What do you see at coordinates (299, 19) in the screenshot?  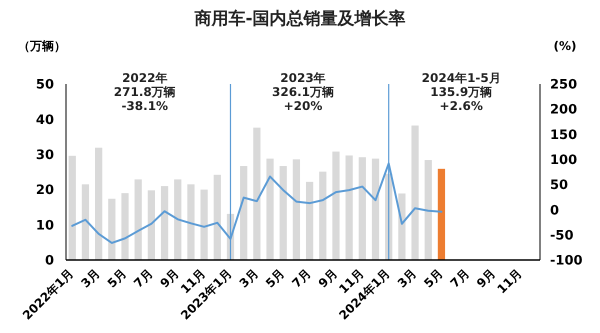 I see `chart-title: 商用车-国内总销量及增长率` at bounding box center [299, 19].